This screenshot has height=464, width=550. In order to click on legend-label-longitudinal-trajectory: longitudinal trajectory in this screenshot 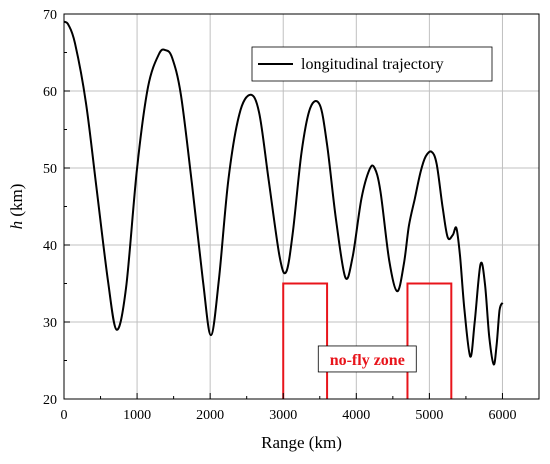, I will do `click(372, 64)`.